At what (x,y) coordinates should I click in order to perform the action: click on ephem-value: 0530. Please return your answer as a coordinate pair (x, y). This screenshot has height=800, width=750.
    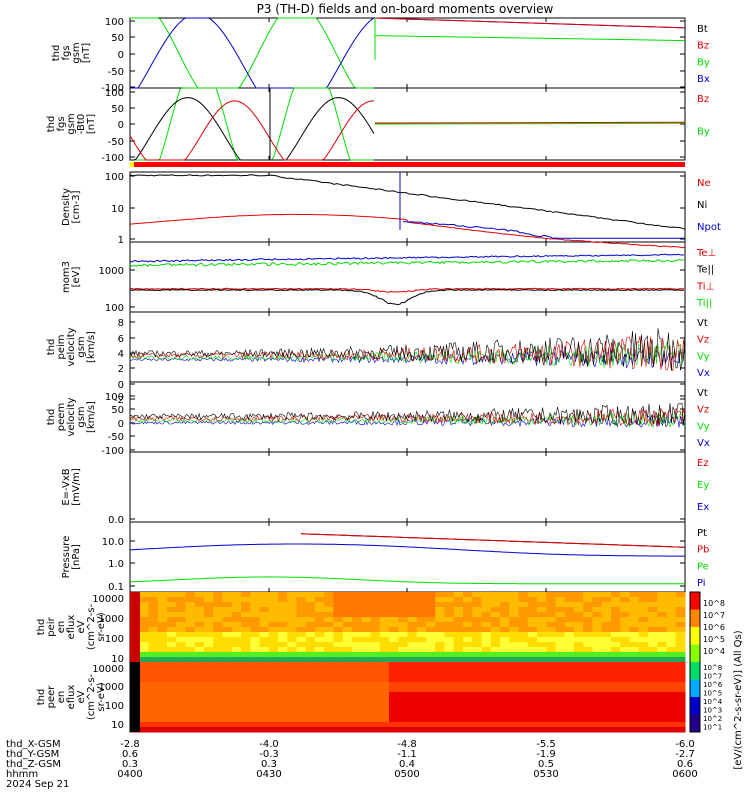
    Looking at the image, I should click on (545, 774).